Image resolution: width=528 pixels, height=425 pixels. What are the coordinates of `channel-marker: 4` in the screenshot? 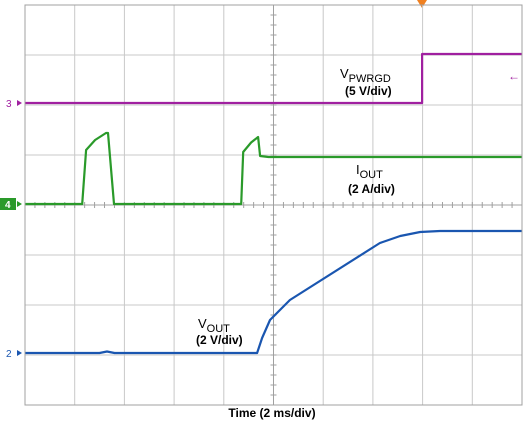 It's located at (8, 205).